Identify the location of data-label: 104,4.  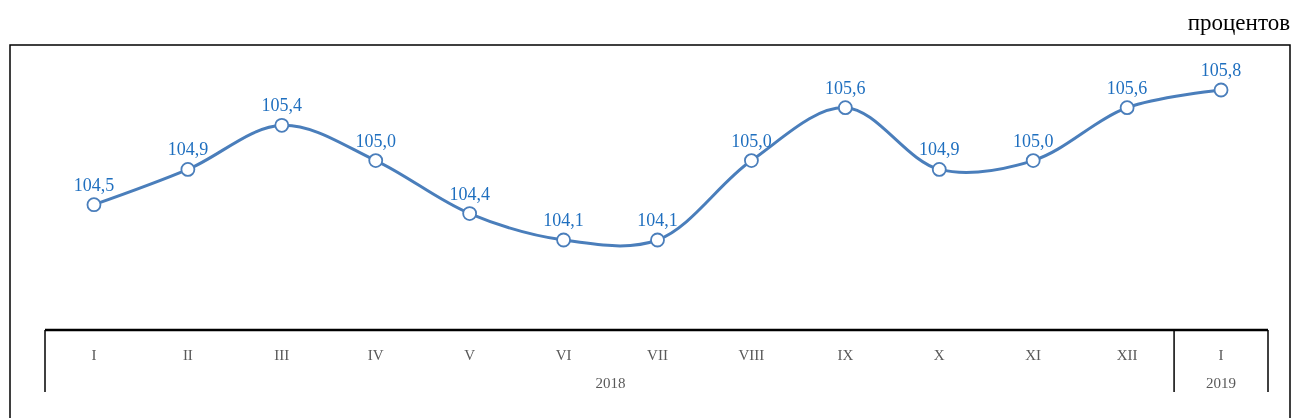
(469, 193).